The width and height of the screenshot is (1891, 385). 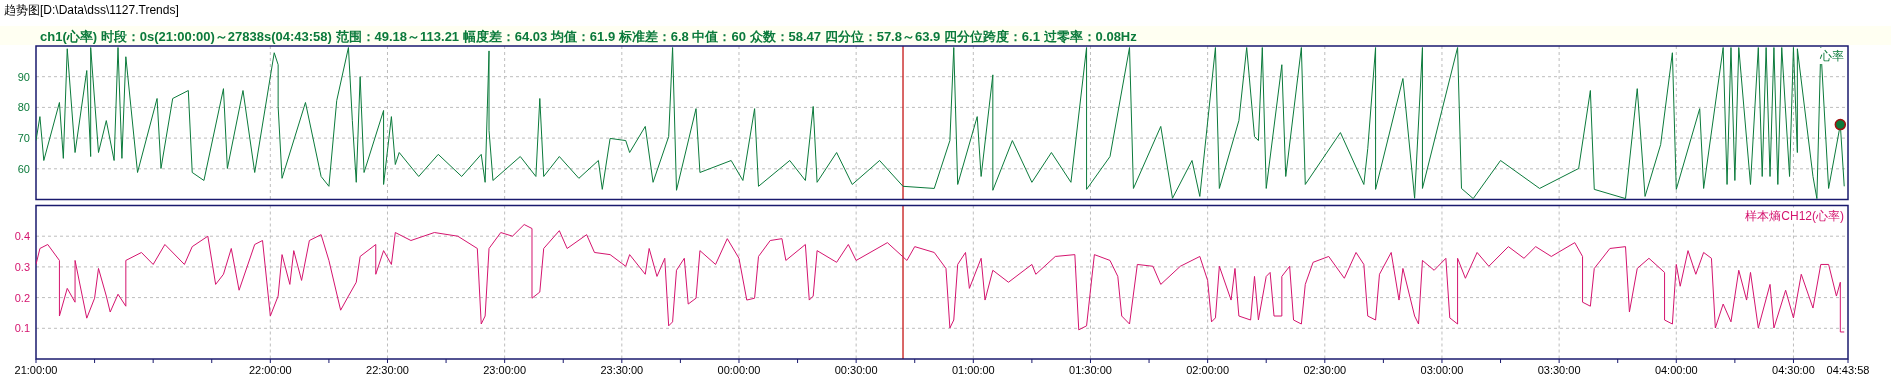 What do you see at coordinates (1831, 56) in the screenshot?
I see `series-label: 心率` at bounding box center [1831, 56].